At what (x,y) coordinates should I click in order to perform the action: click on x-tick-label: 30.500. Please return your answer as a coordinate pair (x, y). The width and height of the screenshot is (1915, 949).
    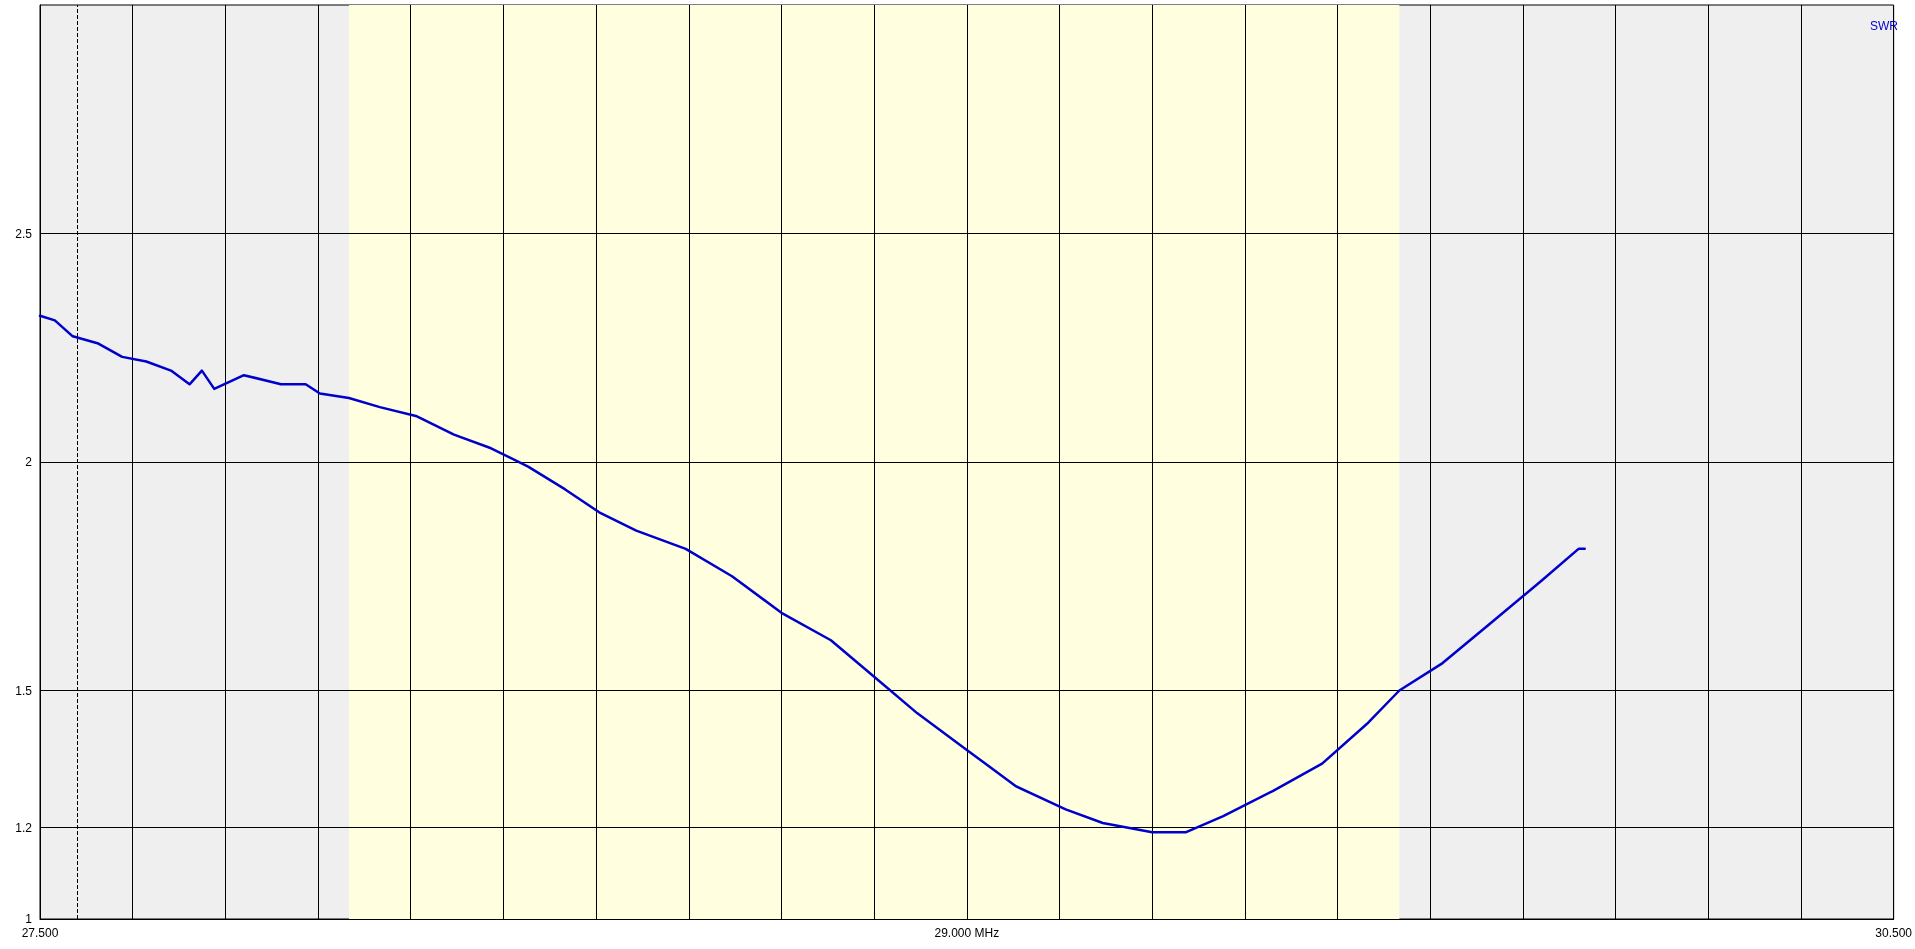
    Looking at the image, I should click on (1894, 933).